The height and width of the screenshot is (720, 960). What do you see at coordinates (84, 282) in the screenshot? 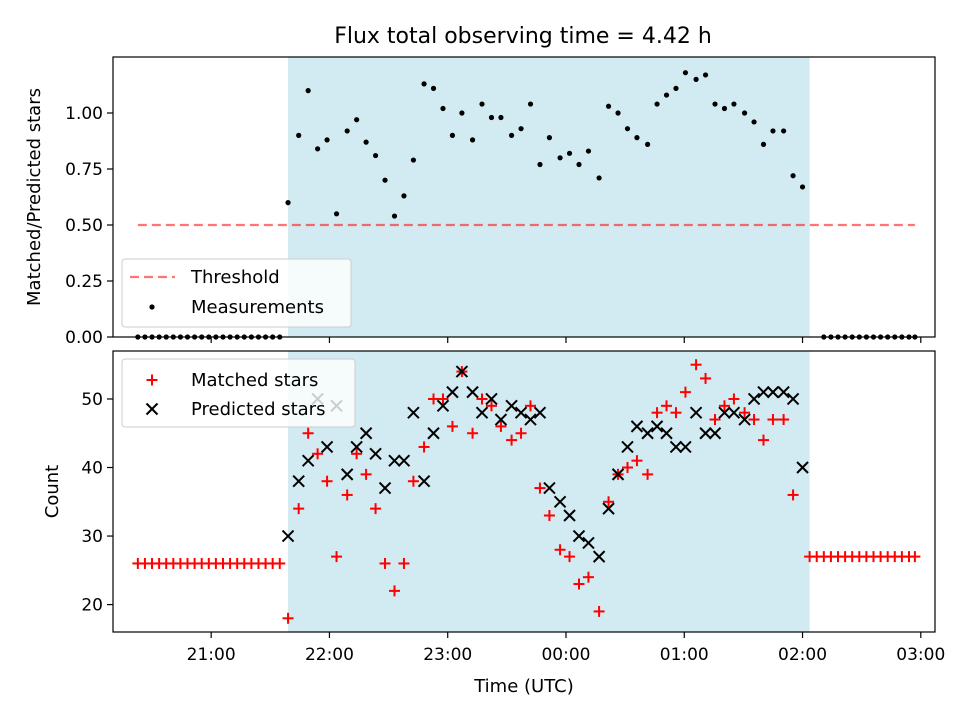
I see `top-y-tick-label: 0.25` at bounding box center [84, 282].